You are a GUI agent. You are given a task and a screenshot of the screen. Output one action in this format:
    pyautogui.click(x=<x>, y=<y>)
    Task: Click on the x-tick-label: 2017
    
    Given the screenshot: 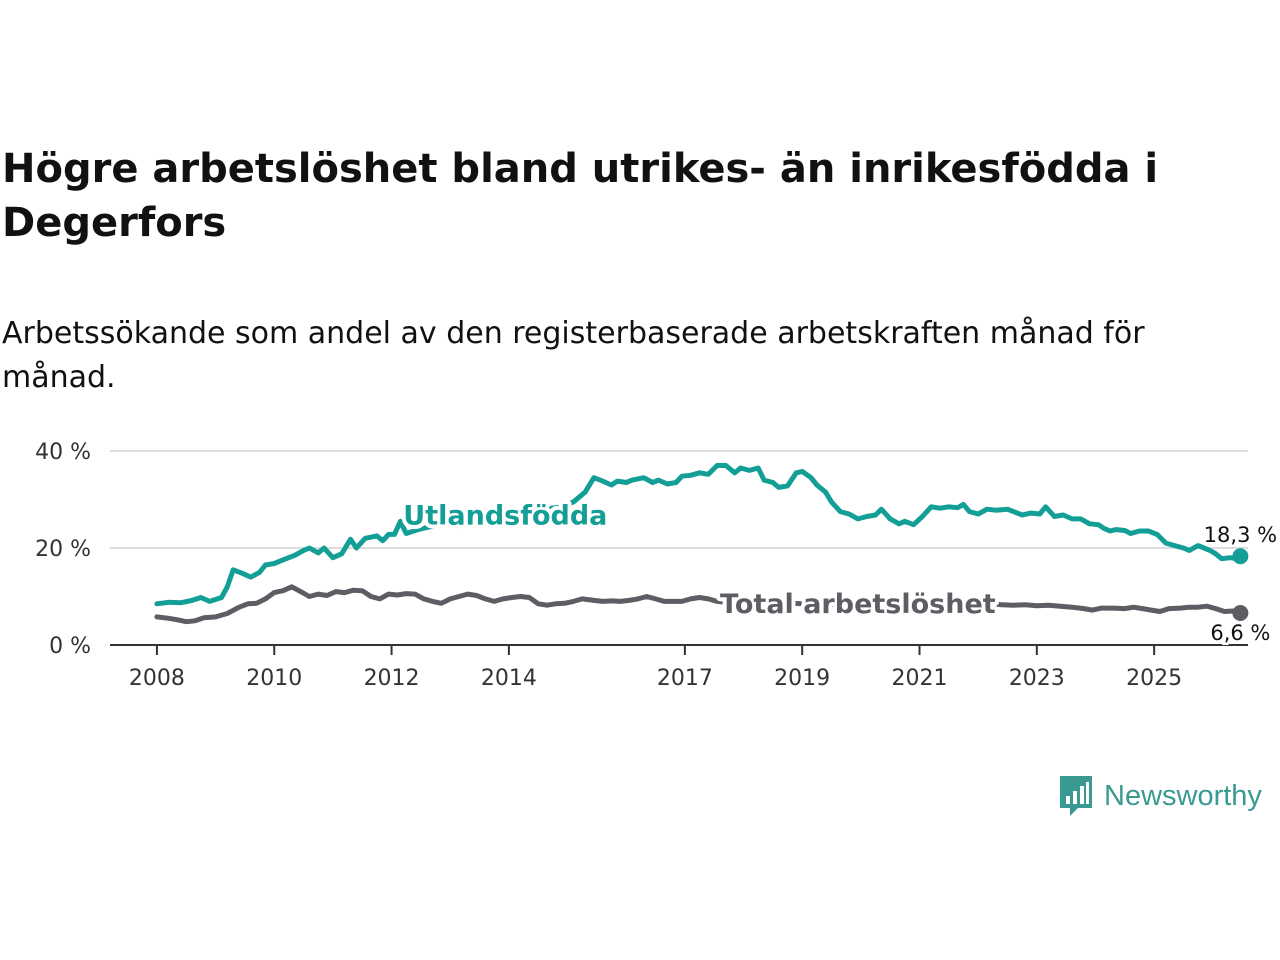 What is the action you would take?
    pyautogui.click(x=685, y=678)
    